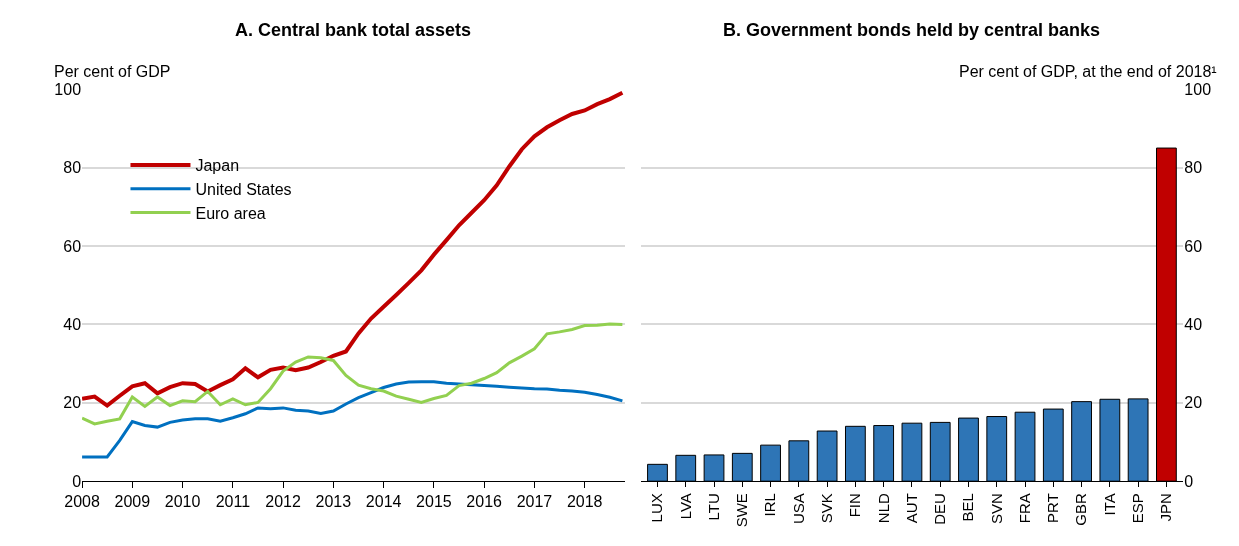 This screenshot has width=1239, height=546. Describe the element at coordinates (1109, 504) in the screenshot. I see `x-tick-label: ITA` at that location.